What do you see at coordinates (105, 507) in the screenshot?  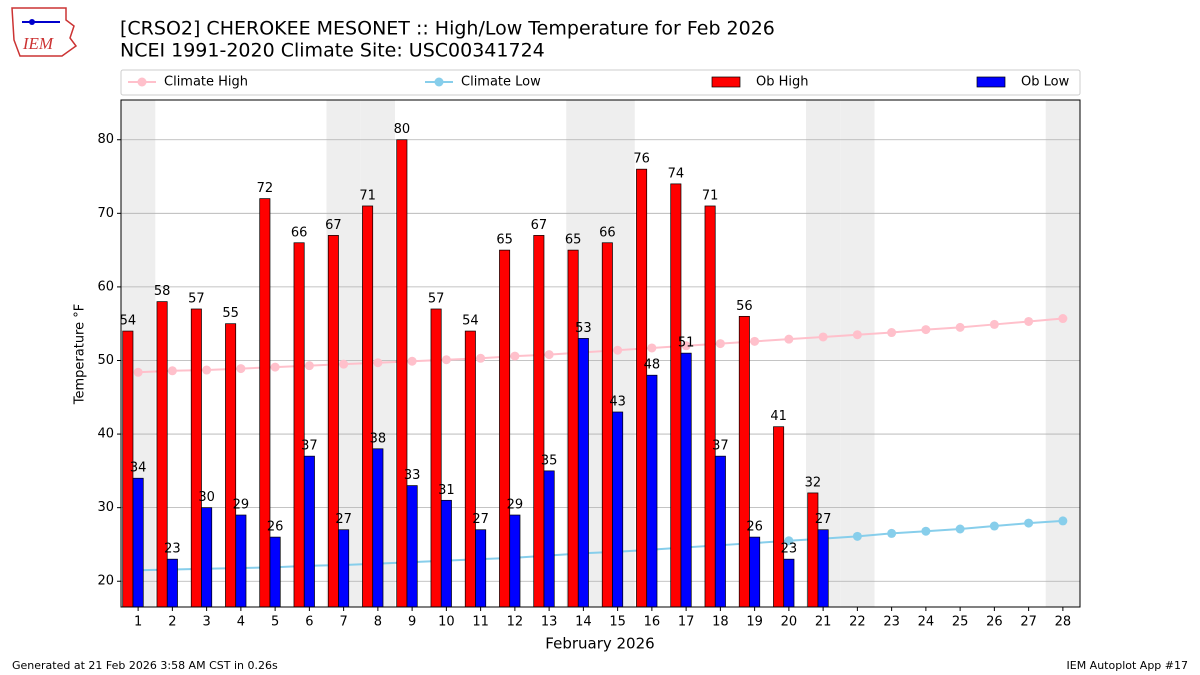 I see `y-tick-label: 30` at bounding box center [105, 507].